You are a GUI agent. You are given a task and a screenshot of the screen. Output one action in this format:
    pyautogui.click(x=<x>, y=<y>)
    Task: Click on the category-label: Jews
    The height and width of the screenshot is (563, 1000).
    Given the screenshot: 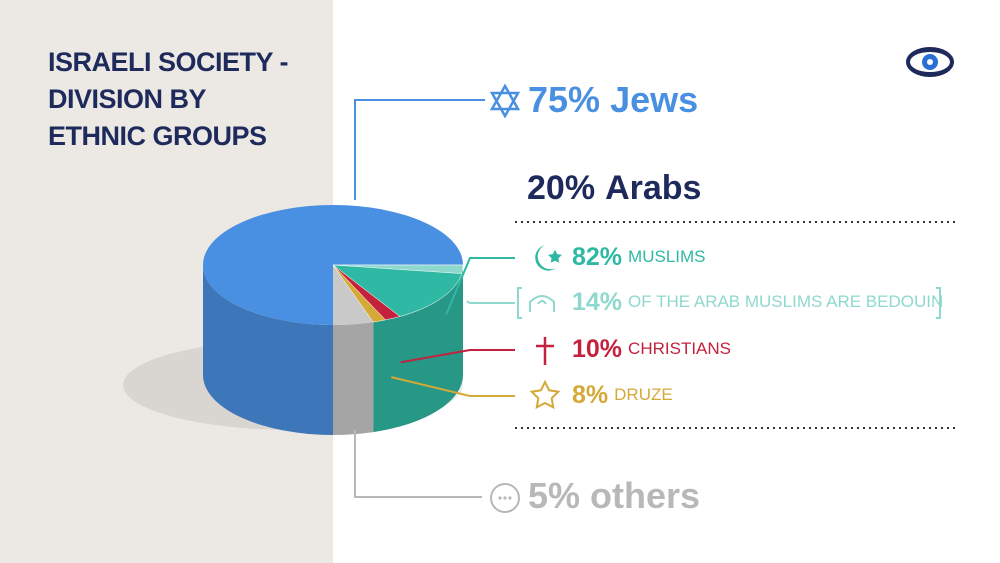 What is the action you would take?
    pyautogui.click(x=654, y=99)
    